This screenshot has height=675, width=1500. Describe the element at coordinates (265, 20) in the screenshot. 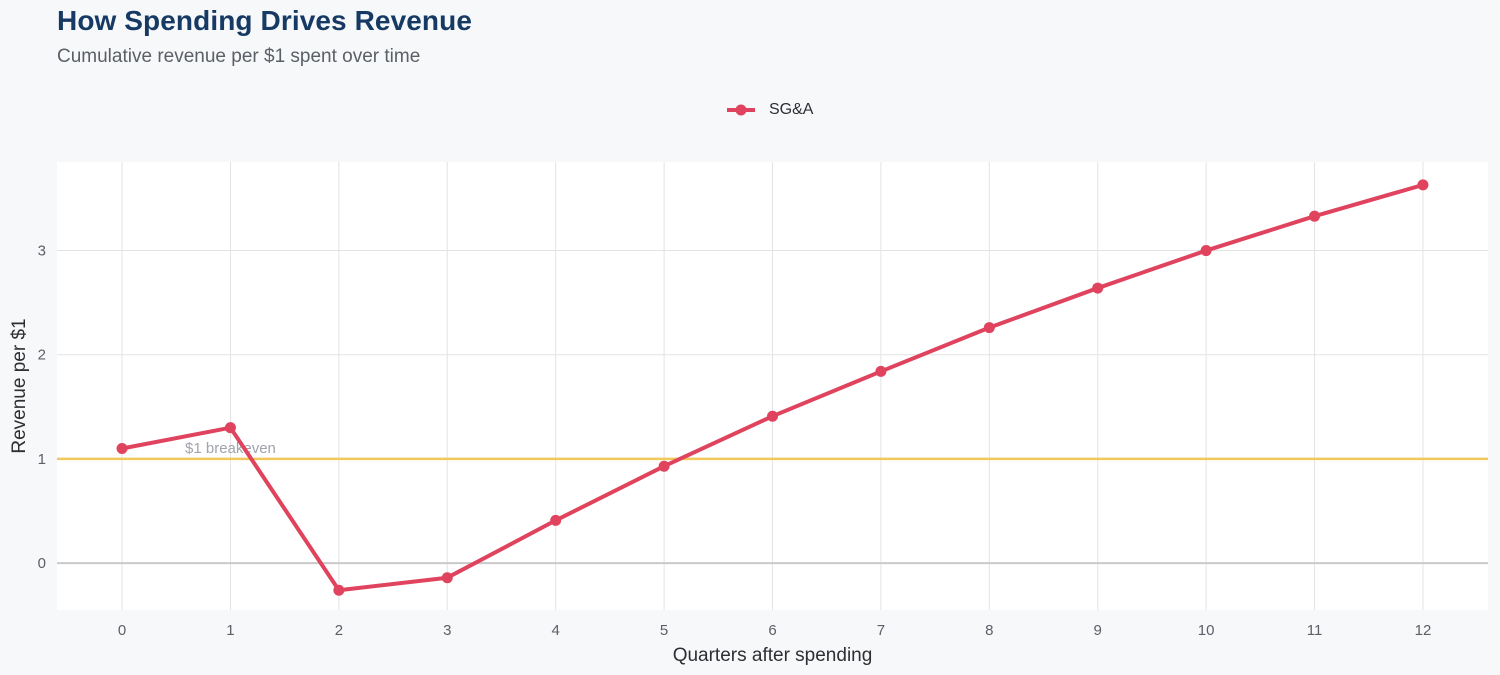

I see `chart-title: How Spending Drives Revenue` at that location.